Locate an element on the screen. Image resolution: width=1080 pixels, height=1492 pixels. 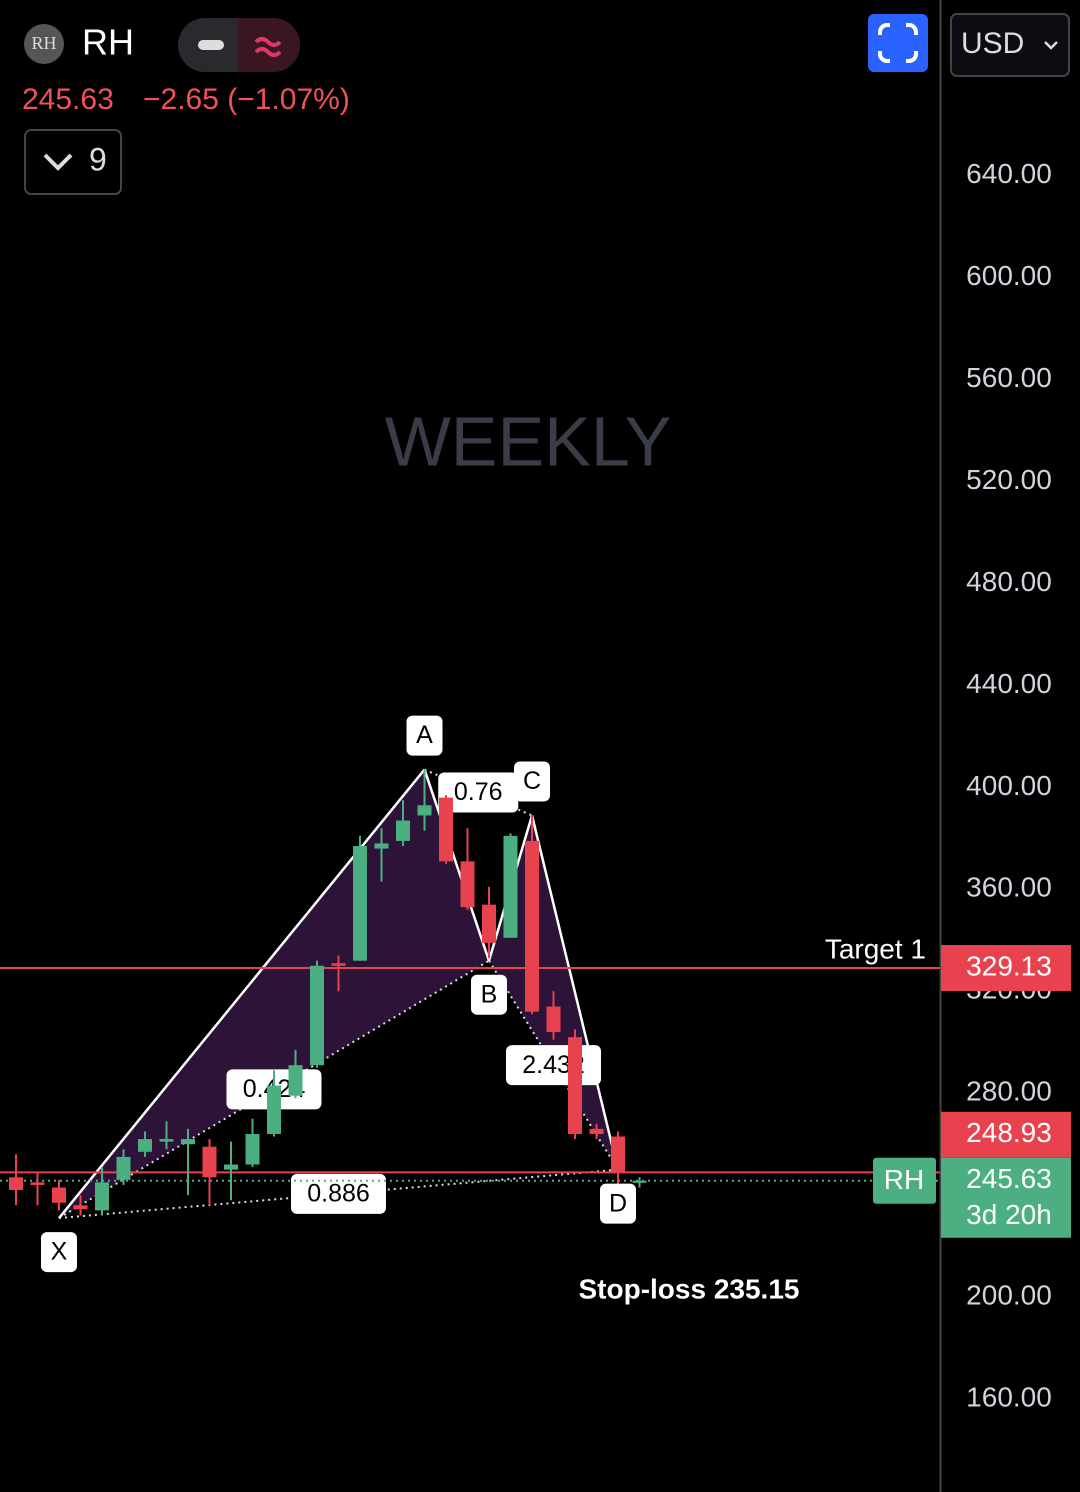
symbol: RH is located at coordinates (108, 42).